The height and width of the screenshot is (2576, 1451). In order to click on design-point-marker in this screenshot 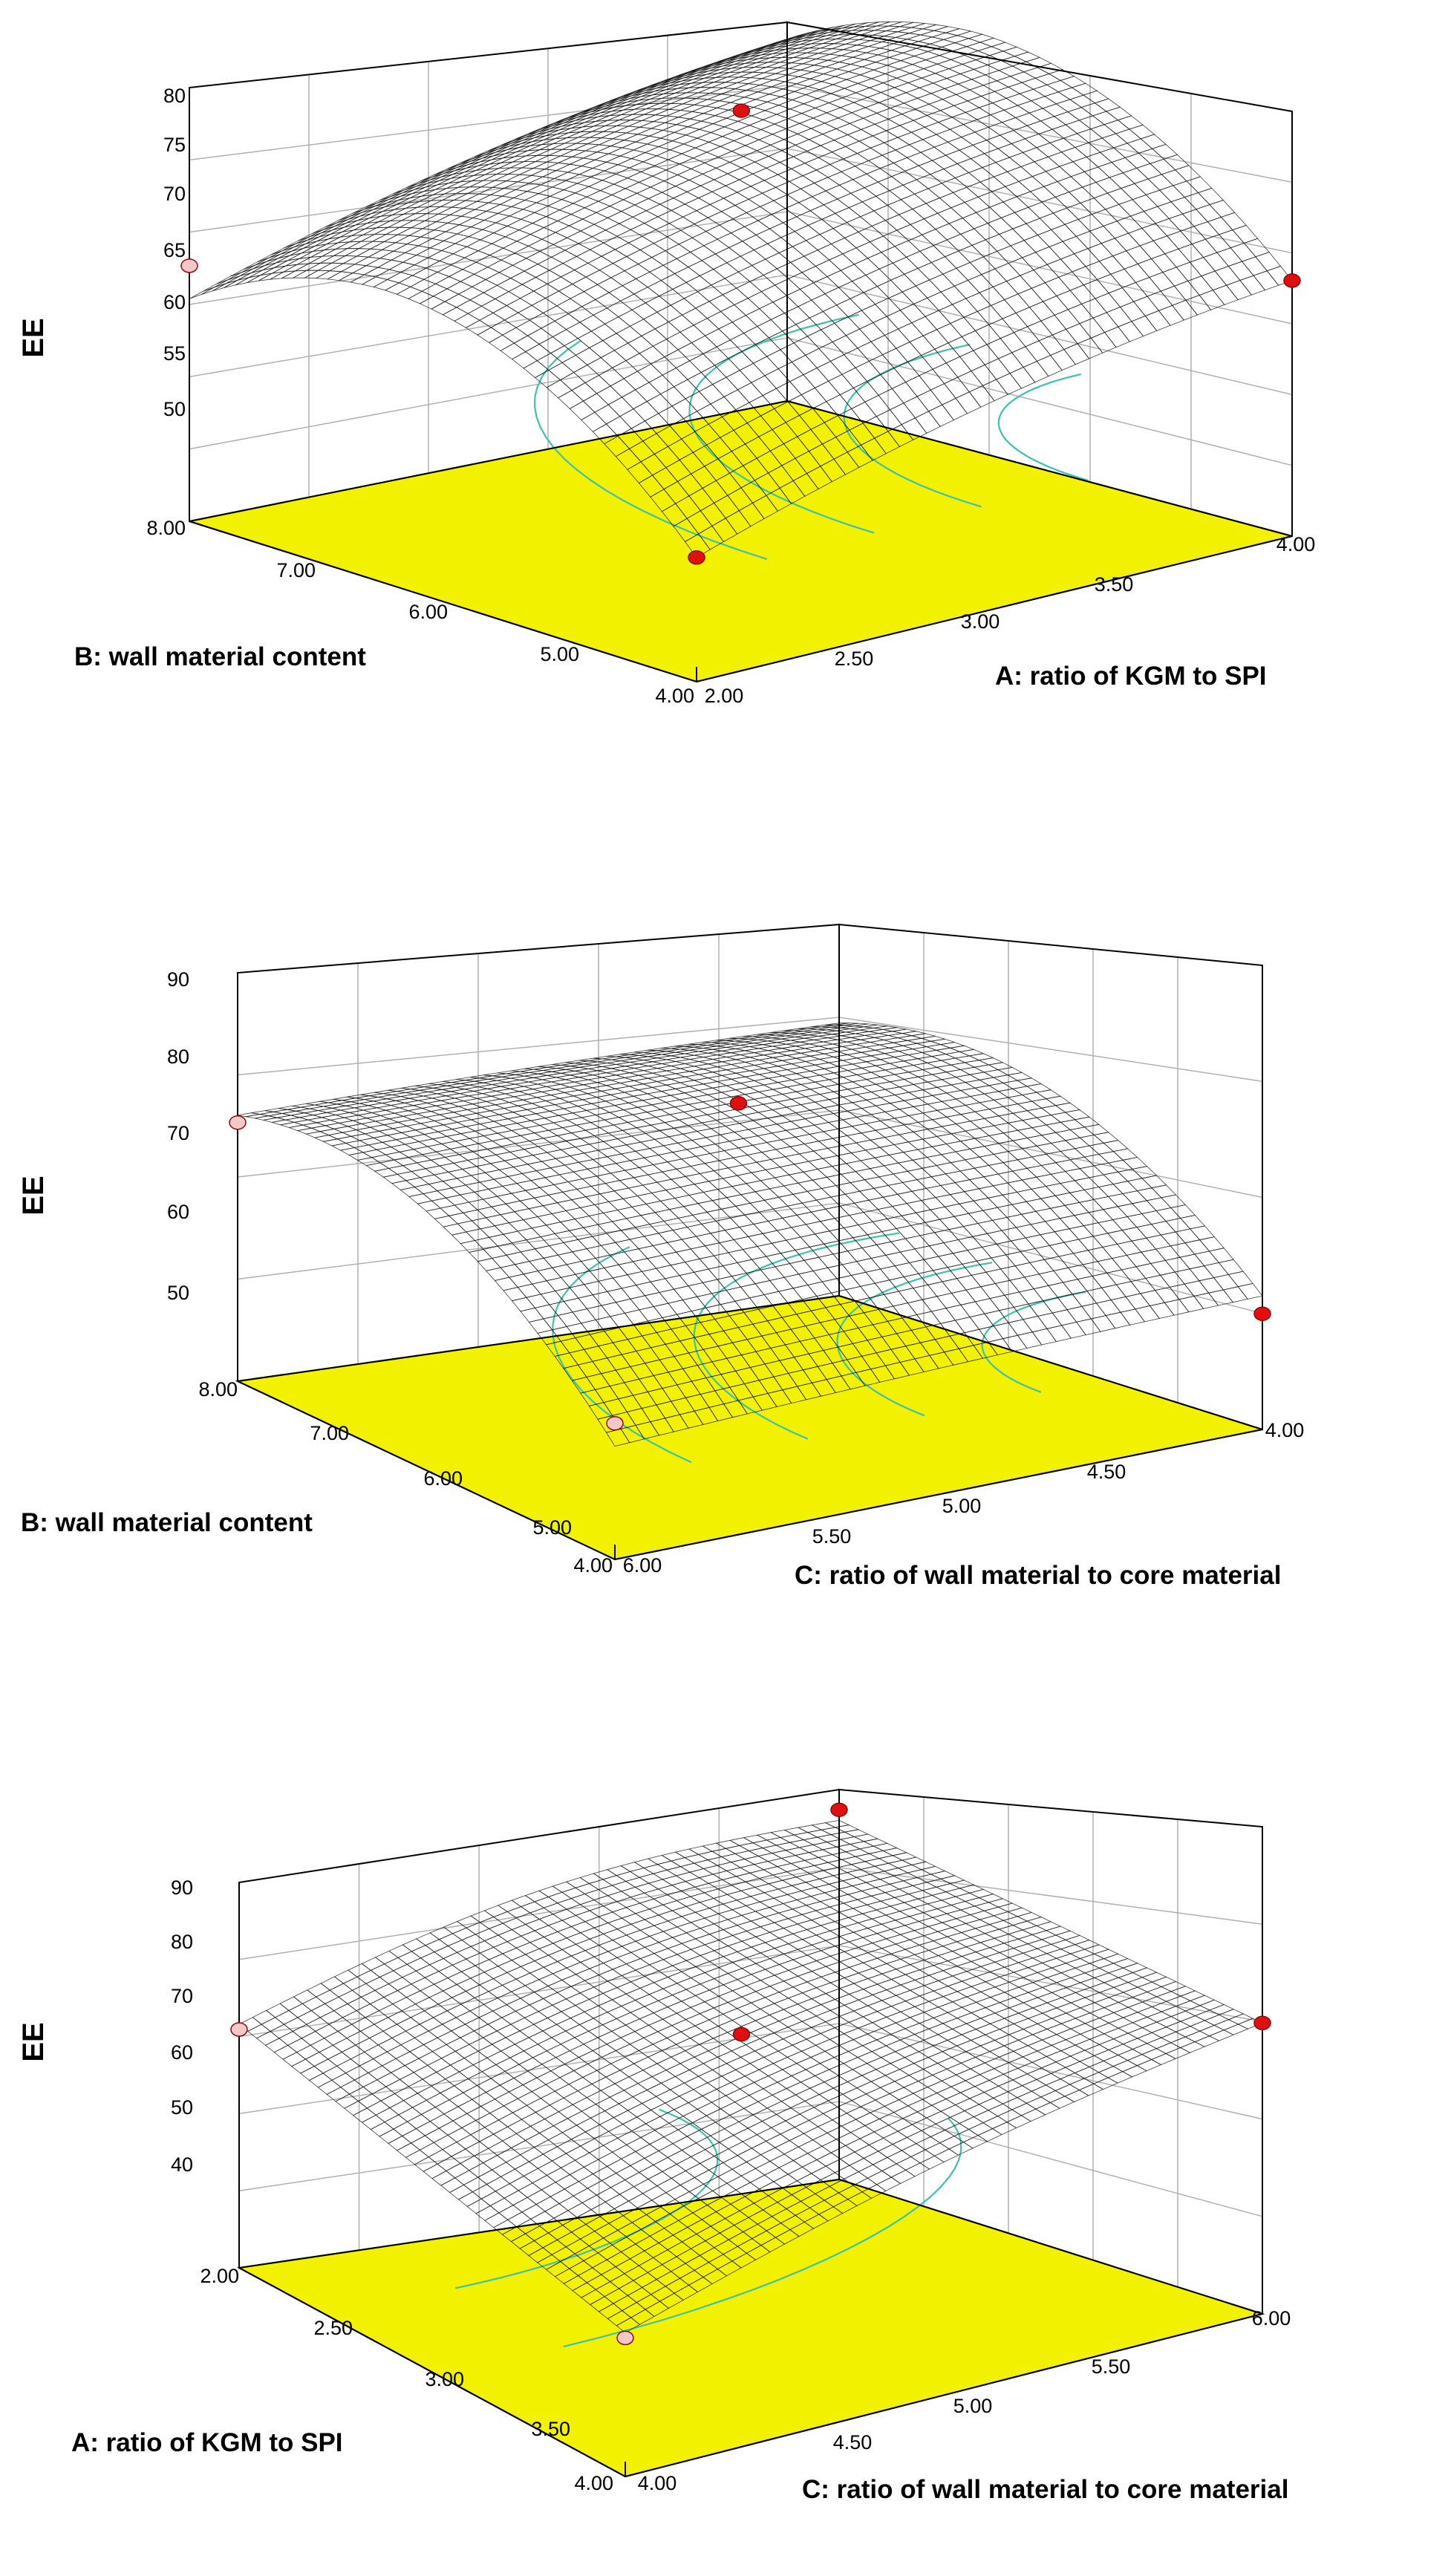, I will do `click(696, 557)`.